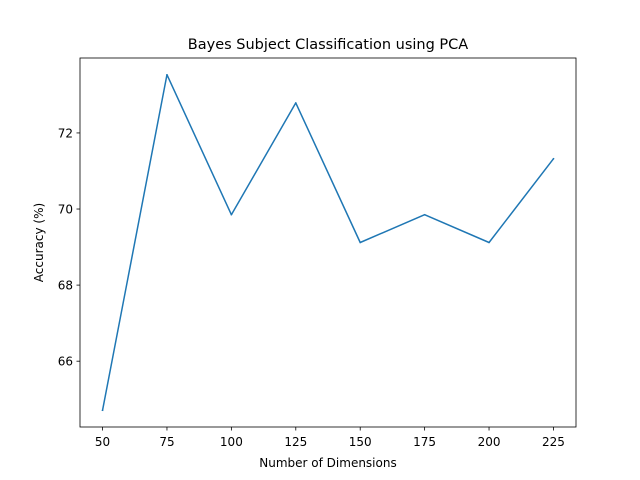 The width and height of the screenshot is (640, 480). Describe the element at coordinates (166, 442) in the screenshot. I see `x-tick-label: 75` at that location.